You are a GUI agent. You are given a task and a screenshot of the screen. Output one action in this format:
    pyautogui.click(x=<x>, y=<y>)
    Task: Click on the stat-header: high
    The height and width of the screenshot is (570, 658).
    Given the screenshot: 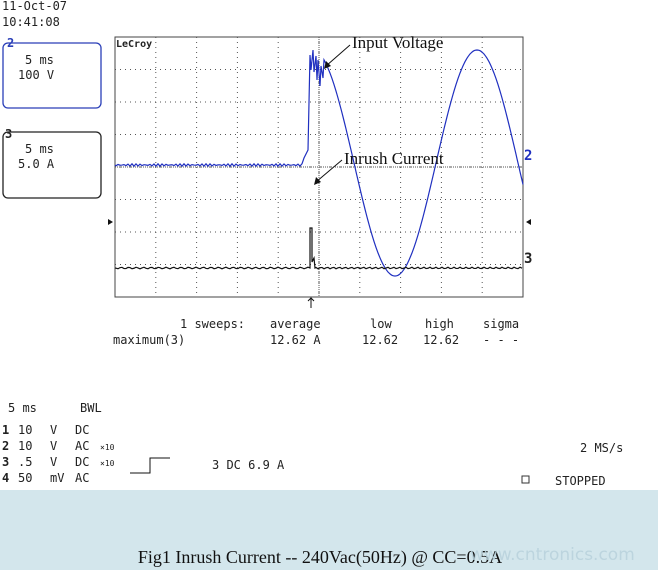 What is the action you would take?
    pyautogui.click(x=439, y=324)
    